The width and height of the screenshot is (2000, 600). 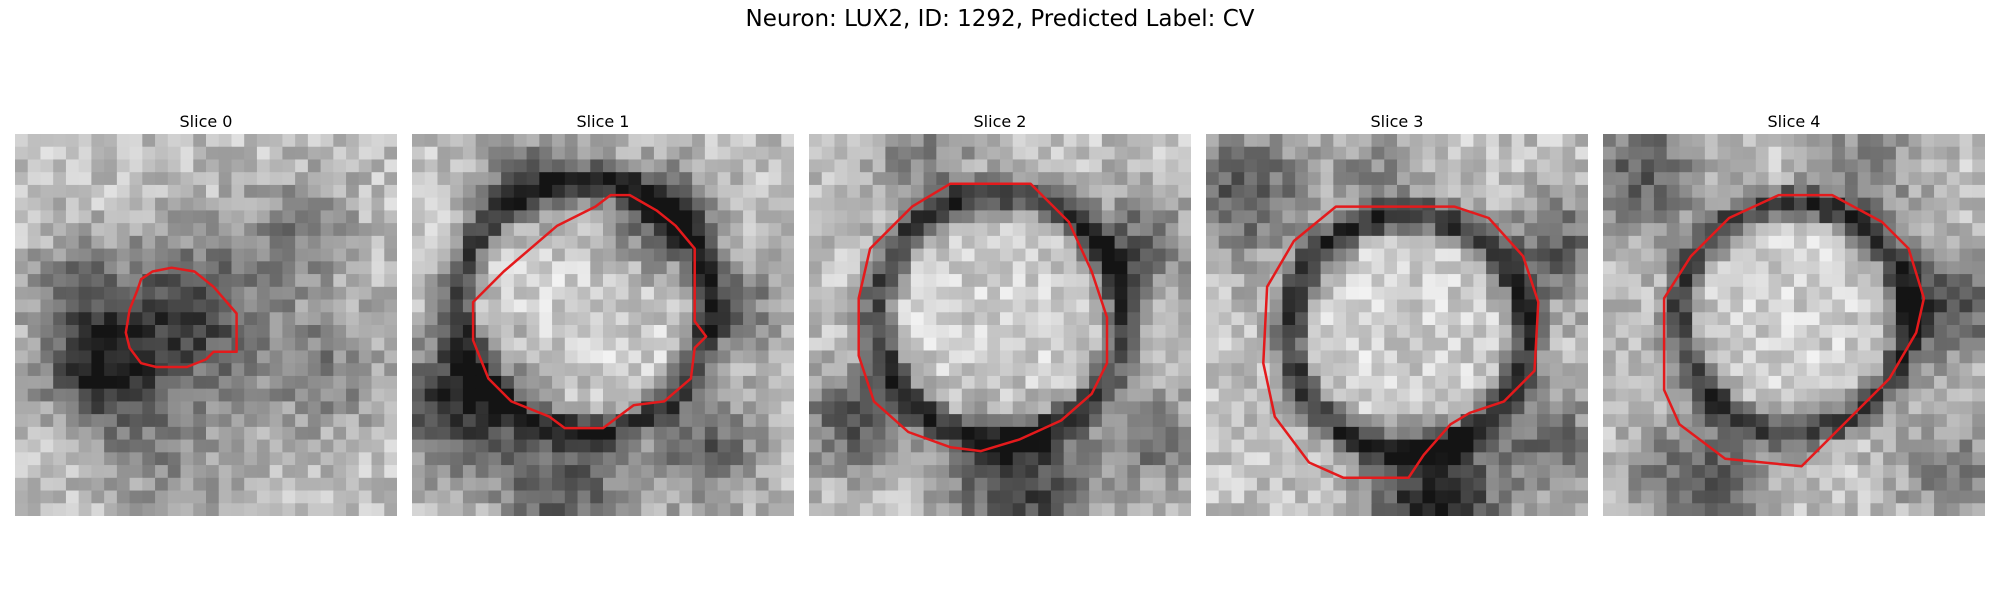 I want to click on slice-panel-2: Slice 2, so click(x=1000, y=313).